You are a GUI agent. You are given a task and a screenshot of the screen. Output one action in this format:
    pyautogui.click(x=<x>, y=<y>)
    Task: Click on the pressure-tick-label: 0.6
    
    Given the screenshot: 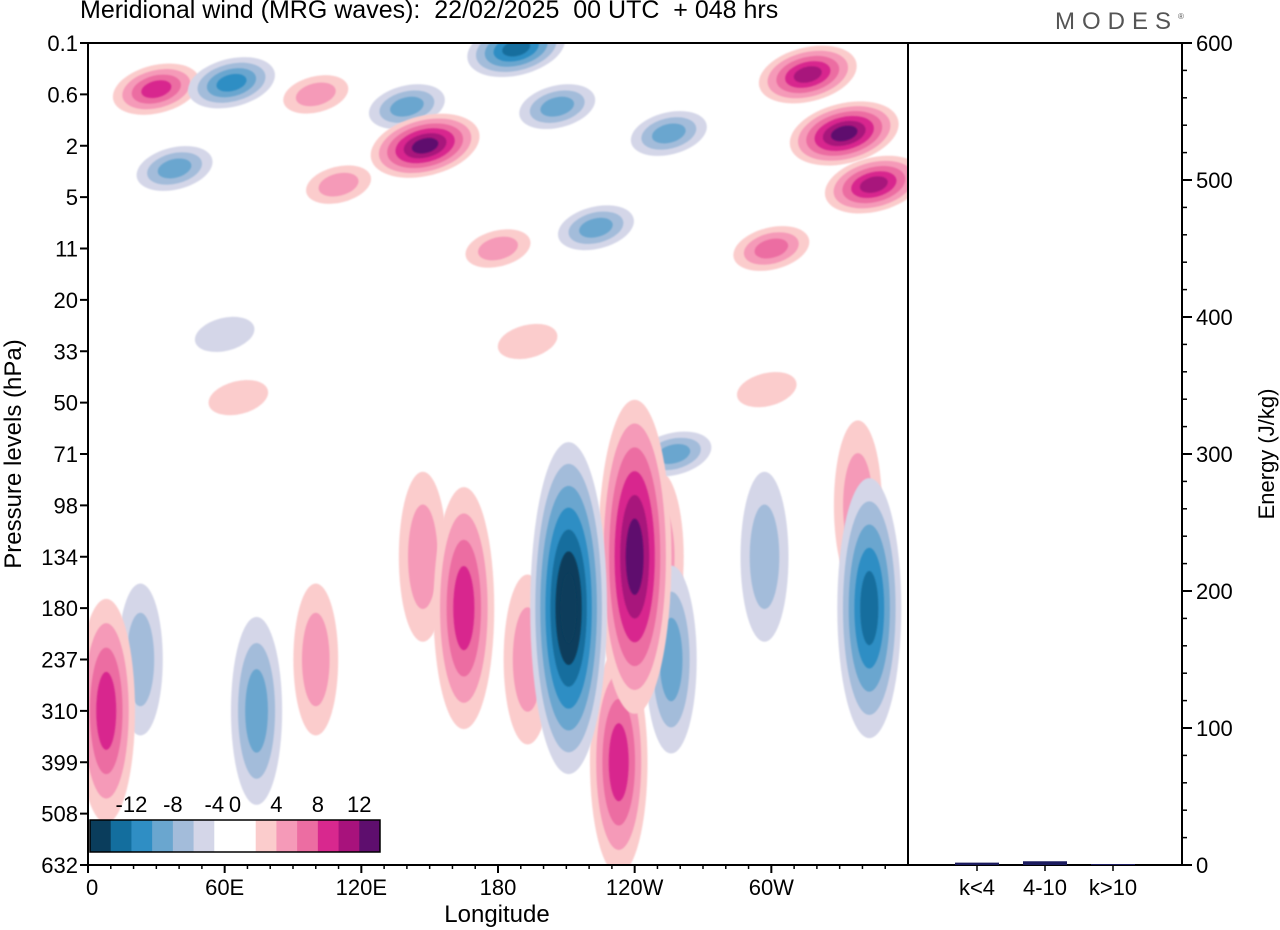 What is the action you would take?
    pyautogui.click(x=62, y=94)
    